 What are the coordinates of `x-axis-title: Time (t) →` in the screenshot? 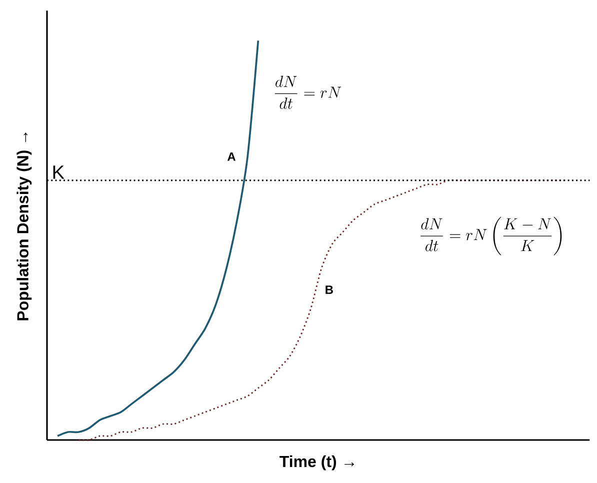 It's located at (317, 462).